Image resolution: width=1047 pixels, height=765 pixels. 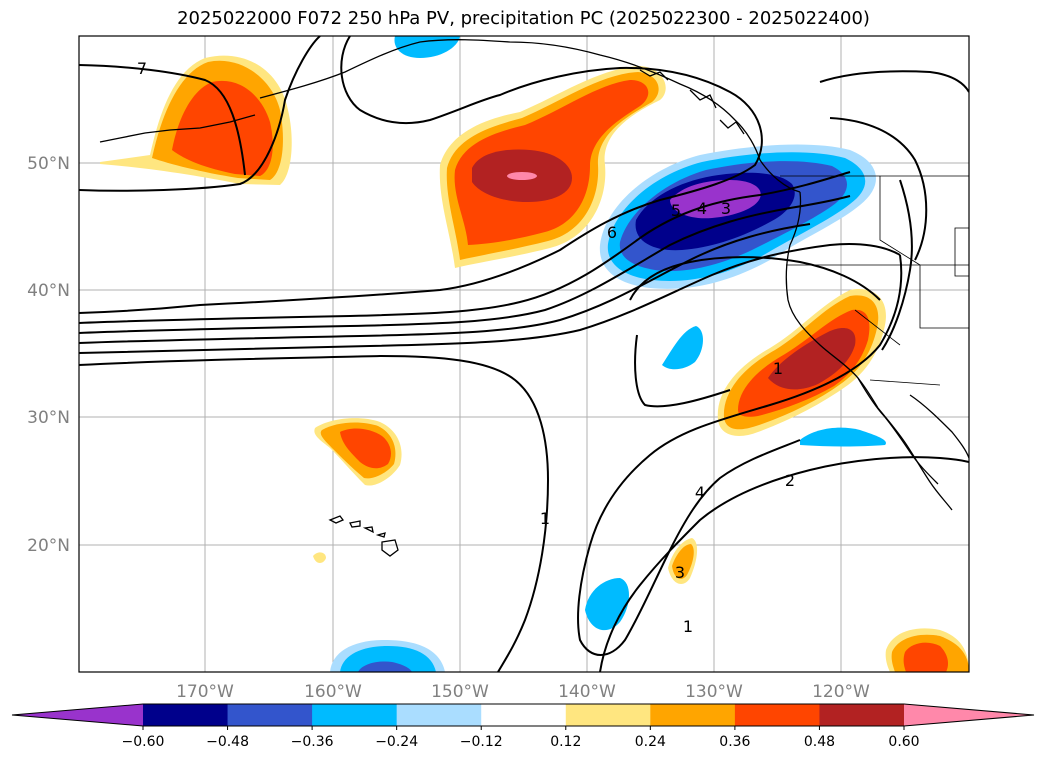 What do you see at coordinates (790, 480) in the screenshot?
I see `contour-label: 2` at bounding box center [790, 480].